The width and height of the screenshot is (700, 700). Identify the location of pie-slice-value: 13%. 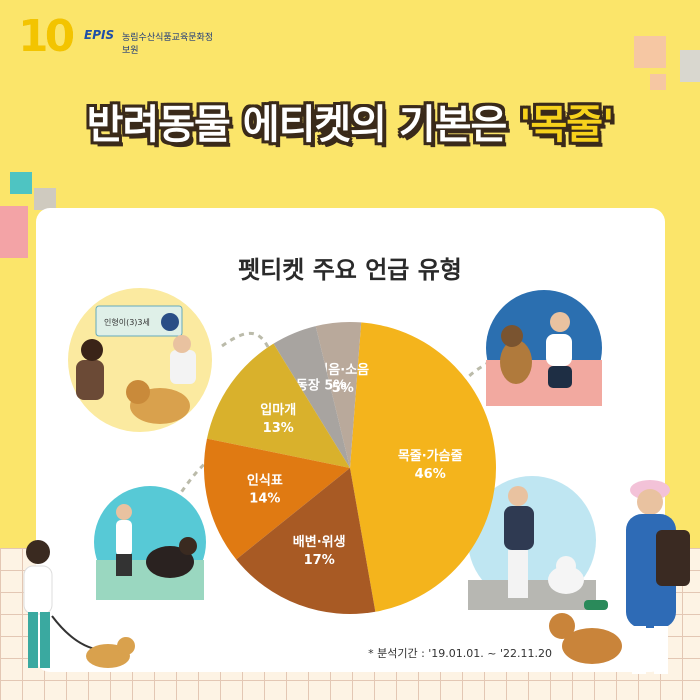
(278, 428).